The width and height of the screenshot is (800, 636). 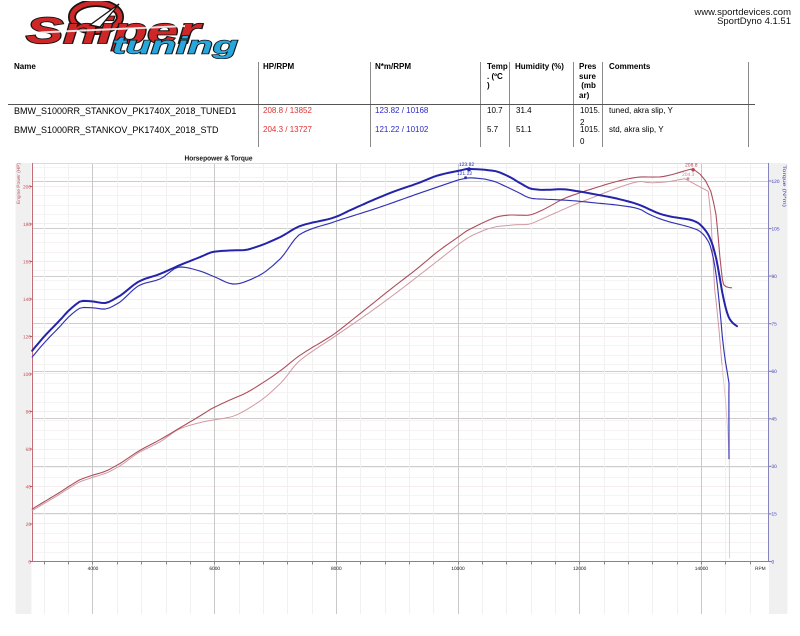 I want to click on svg-text: 80, so click(x=29, y=412).